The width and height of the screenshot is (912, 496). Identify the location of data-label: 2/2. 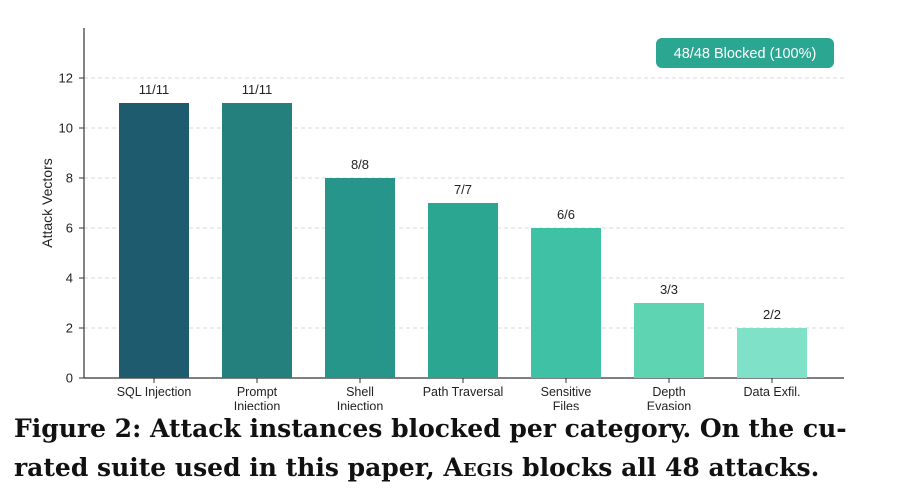
(772, 314).